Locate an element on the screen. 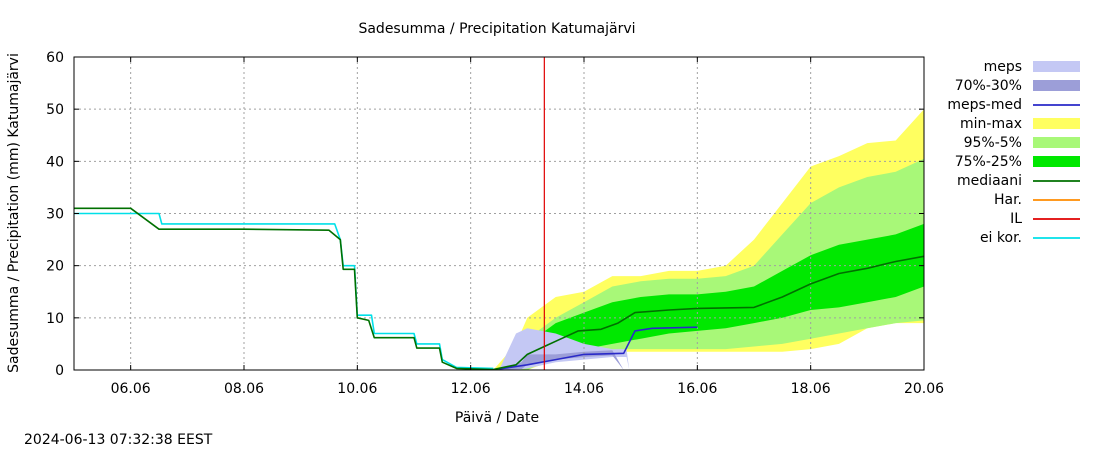 The image size is (1100, 450). legend-label-p75-25: 75%-25% is located at coordinates (988, 162).